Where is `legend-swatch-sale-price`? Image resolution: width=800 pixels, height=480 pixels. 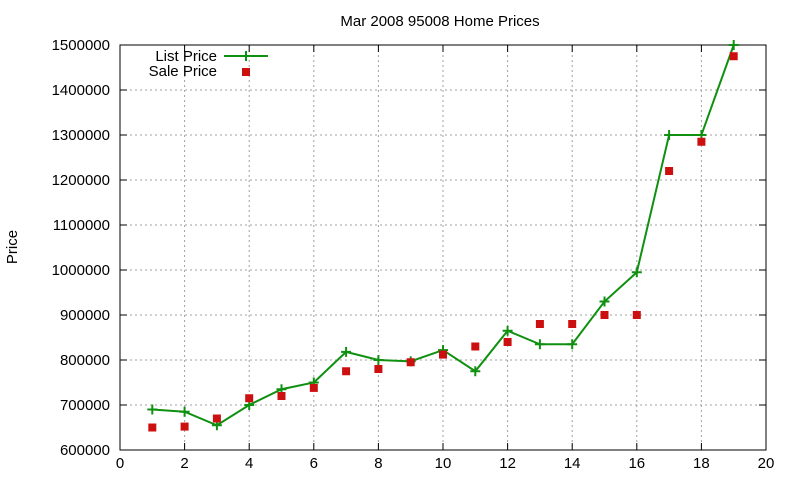
legend-swatch-sale-price is located at coordinates (246, 72).